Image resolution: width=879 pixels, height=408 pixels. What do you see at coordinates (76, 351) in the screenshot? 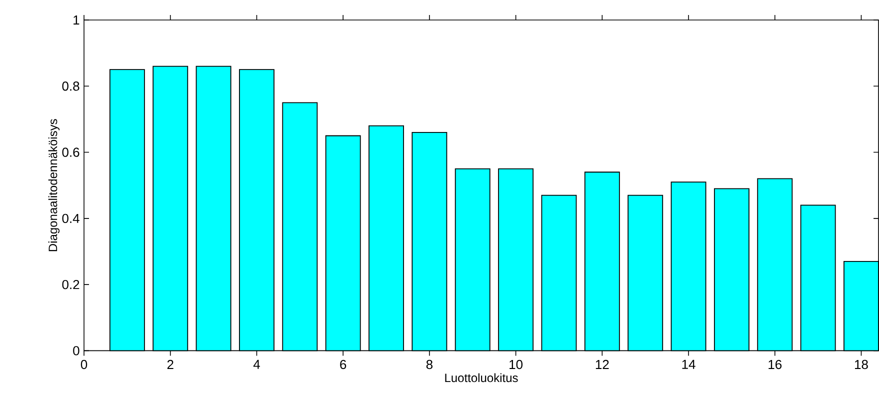
I see `y-tick-label: 0` at bounding box center [76, 351].